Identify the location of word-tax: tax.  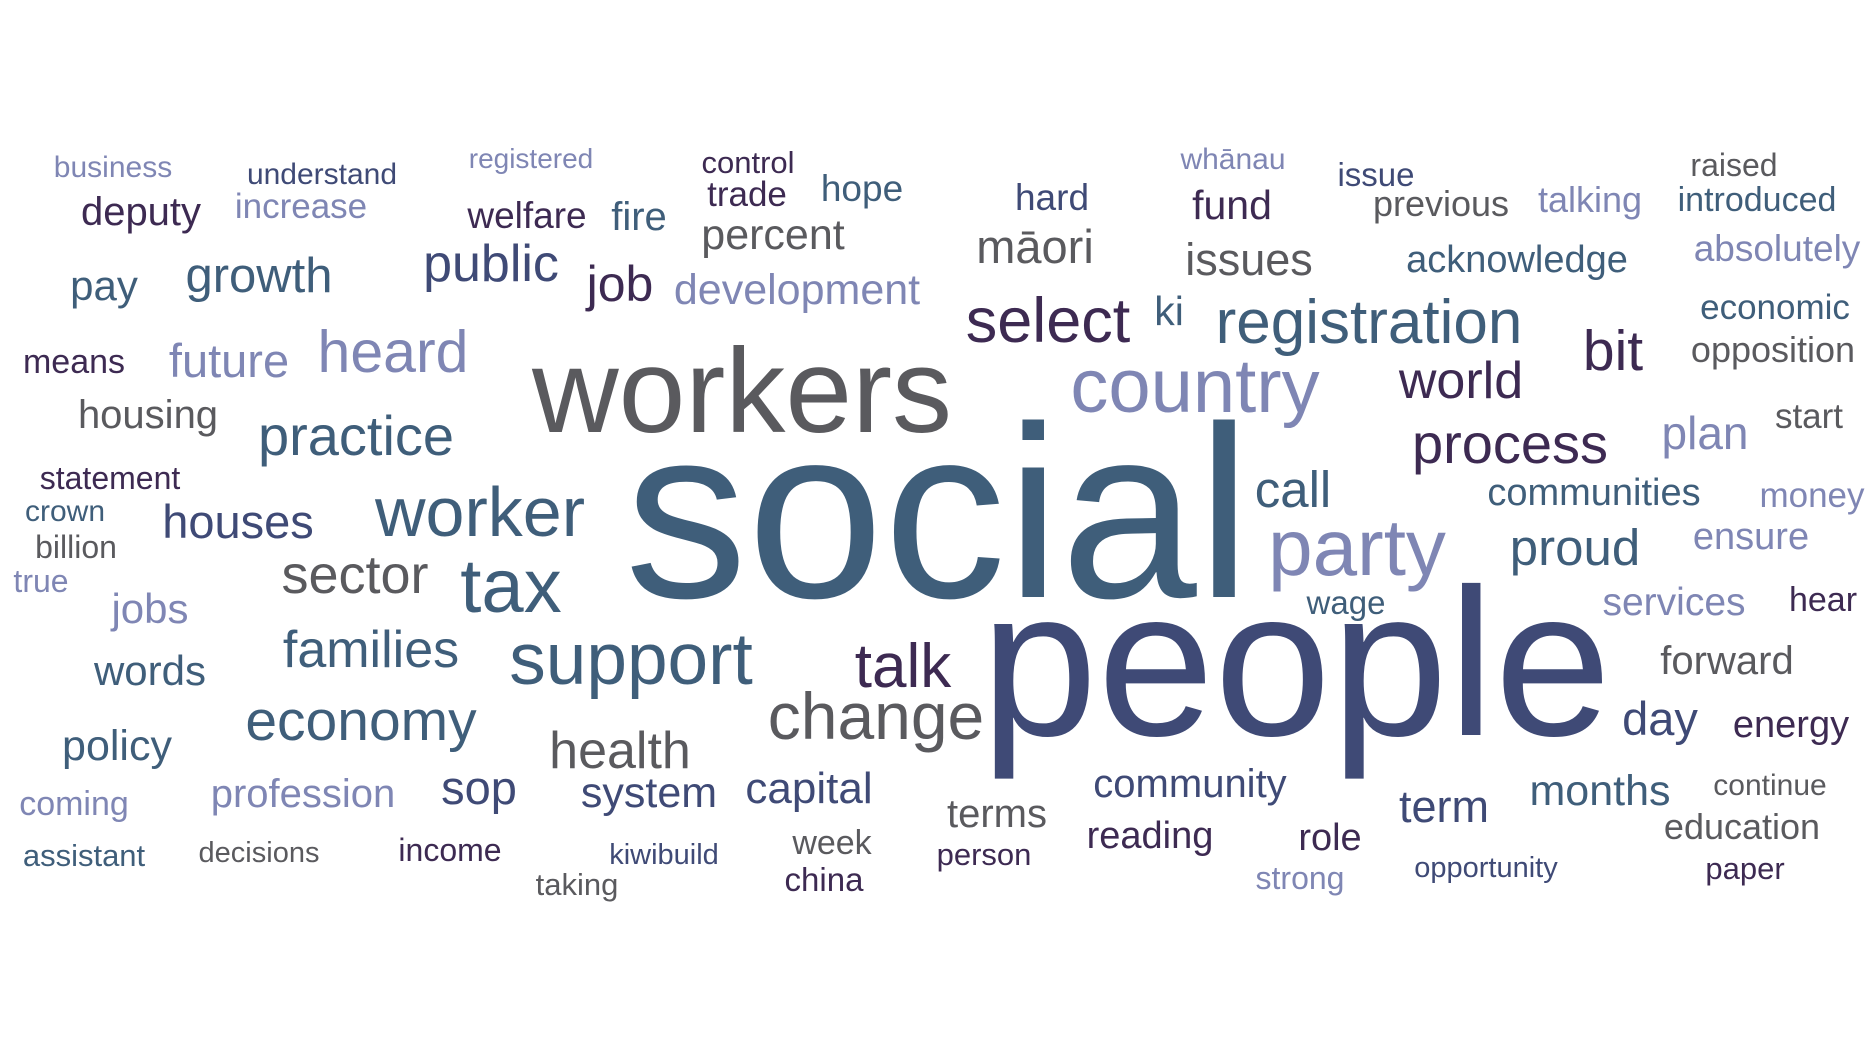
(511, 587).